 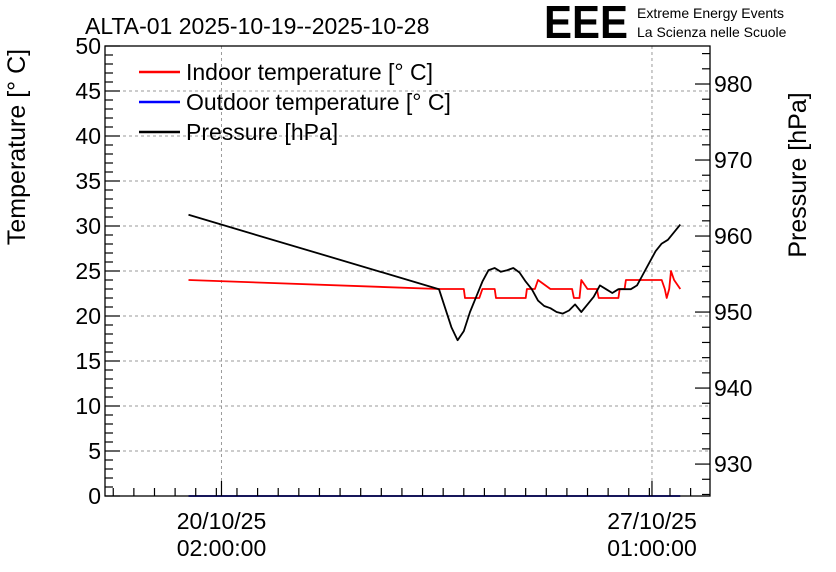 I want to click on eee-logo-line1: Extreme Energy Events, so click(x=710, y=13).